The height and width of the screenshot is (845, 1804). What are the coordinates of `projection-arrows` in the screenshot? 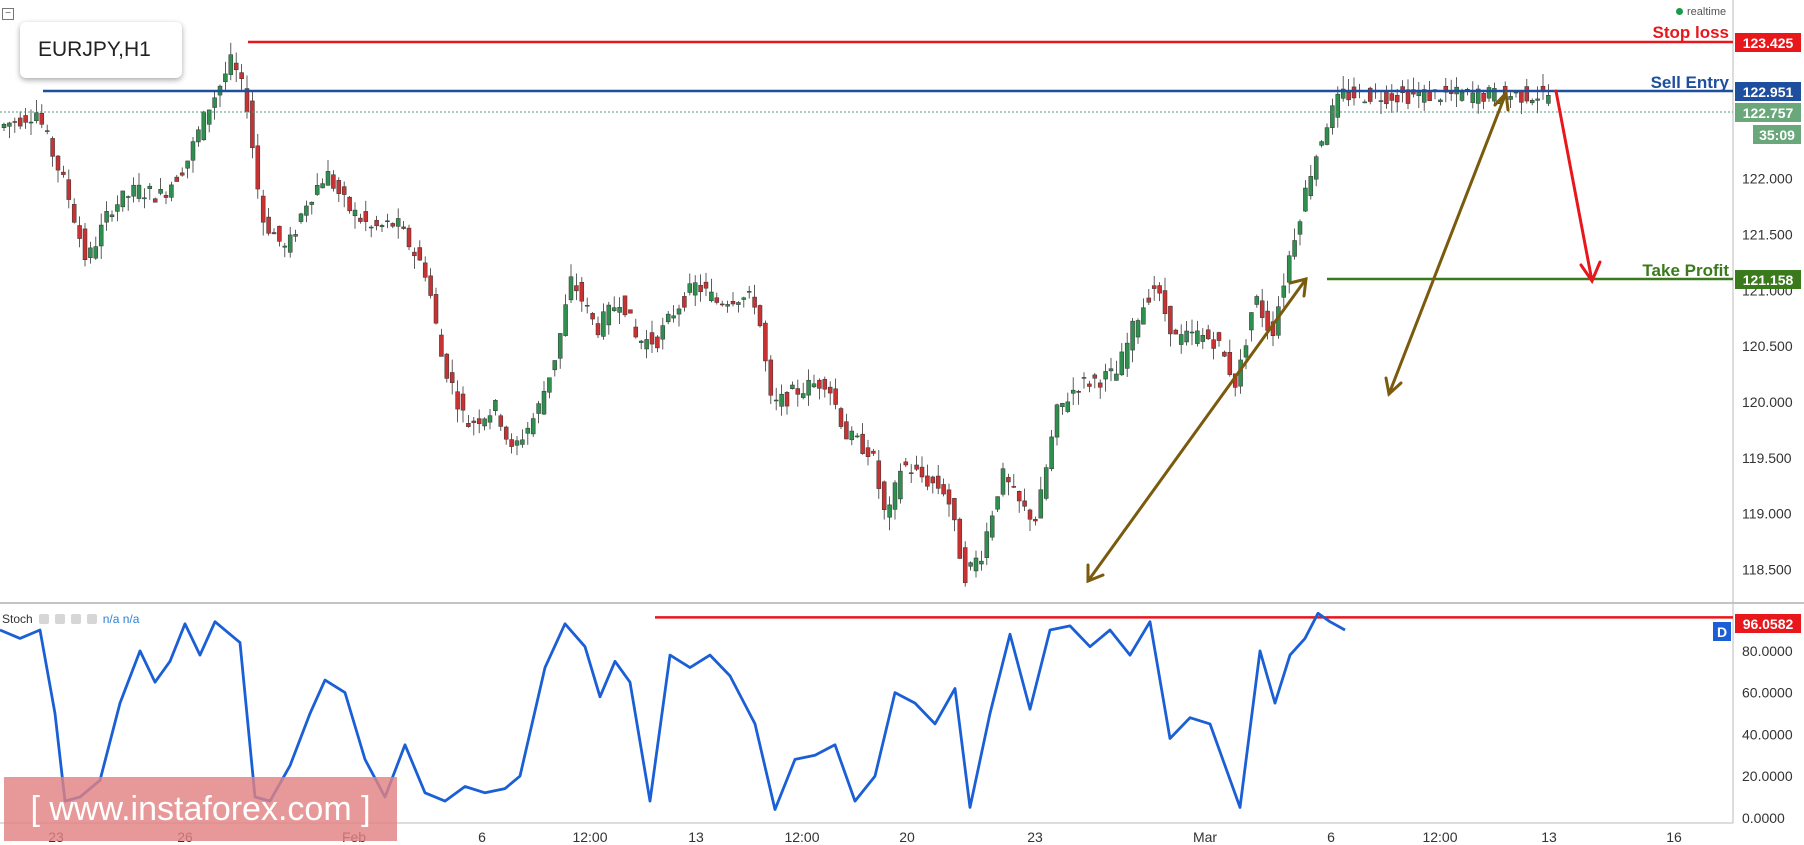 It's located at (1298, 336).